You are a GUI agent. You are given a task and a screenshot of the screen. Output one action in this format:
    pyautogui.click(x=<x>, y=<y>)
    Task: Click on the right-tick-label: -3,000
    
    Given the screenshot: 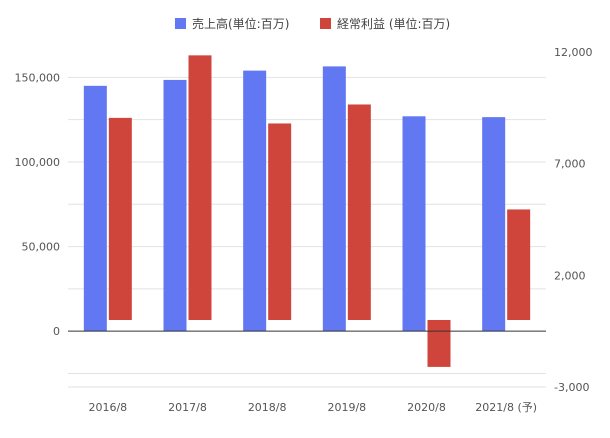 What is the action you would take?
    pyautogui.click(x=571, y=387)
    